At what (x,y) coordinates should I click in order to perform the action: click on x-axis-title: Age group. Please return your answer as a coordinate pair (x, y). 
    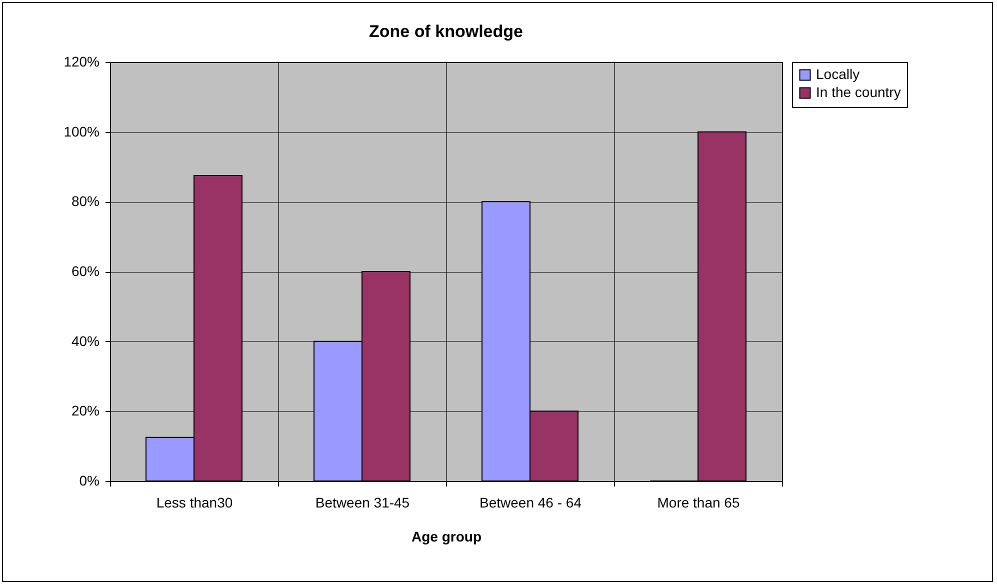
    Looking at the image, I should click on (447, 536).